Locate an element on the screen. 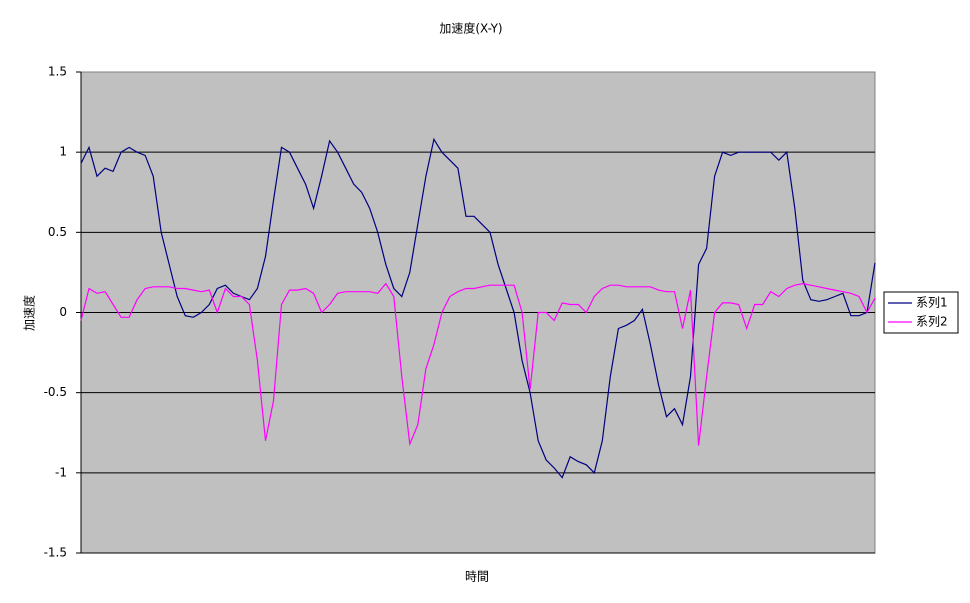  y-tick-label: -1.5 is located at coordinates (55, 553).